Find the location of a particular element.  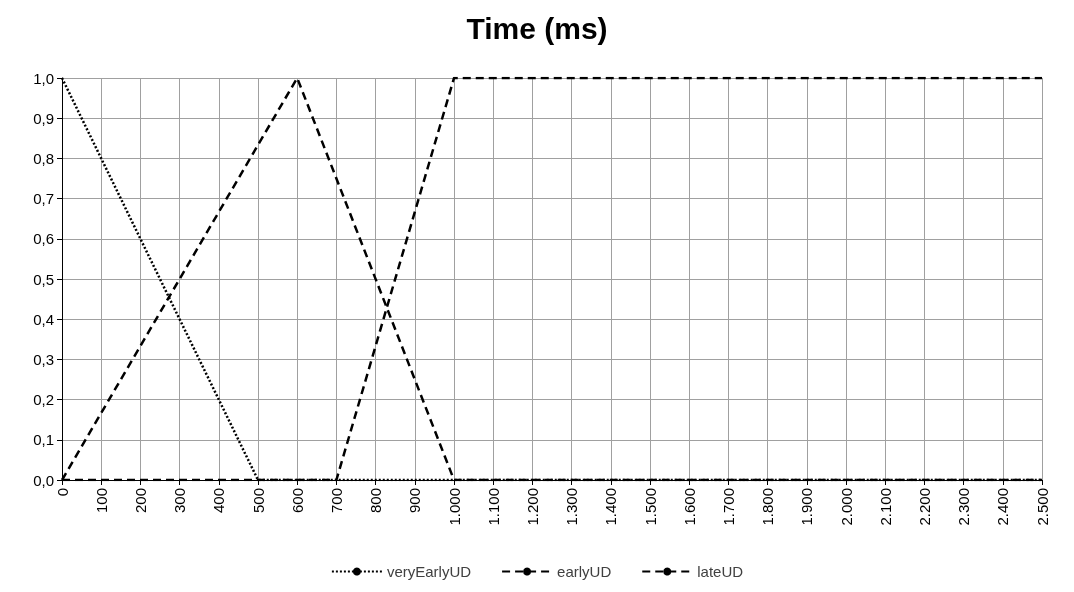

y-tick-label: 0,2 is located at coordinates (43, 400).